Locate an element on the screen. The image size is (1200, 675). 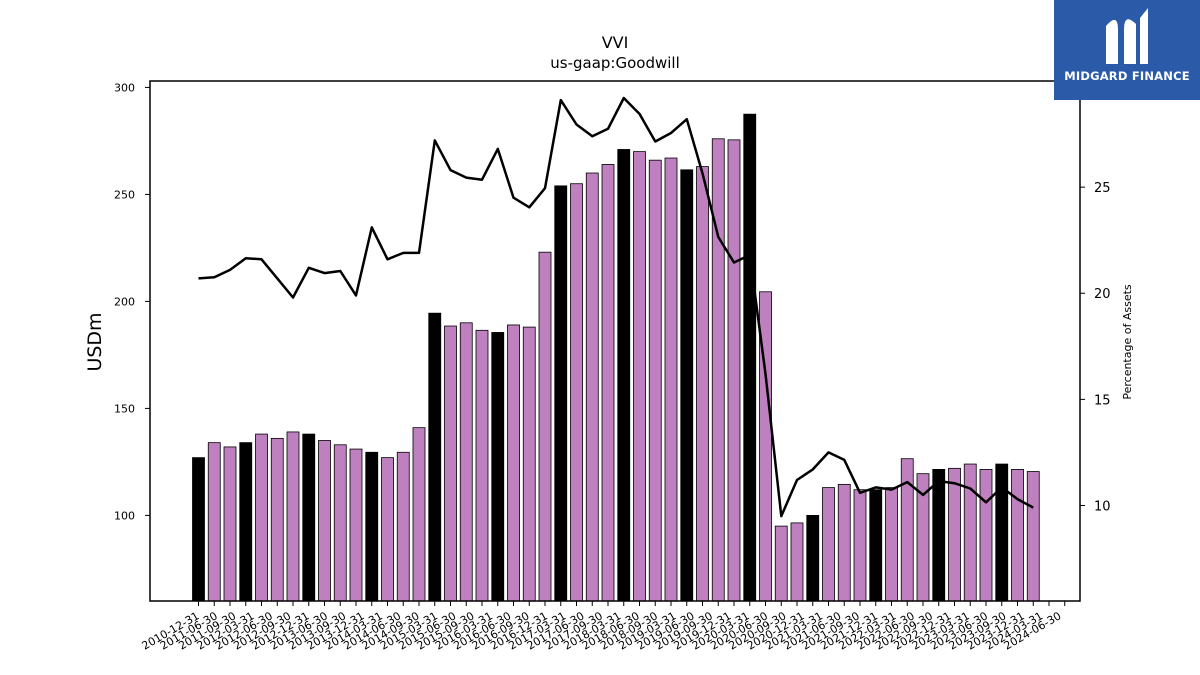
y-tick-label: 200 is located at coordinates (124, 301).